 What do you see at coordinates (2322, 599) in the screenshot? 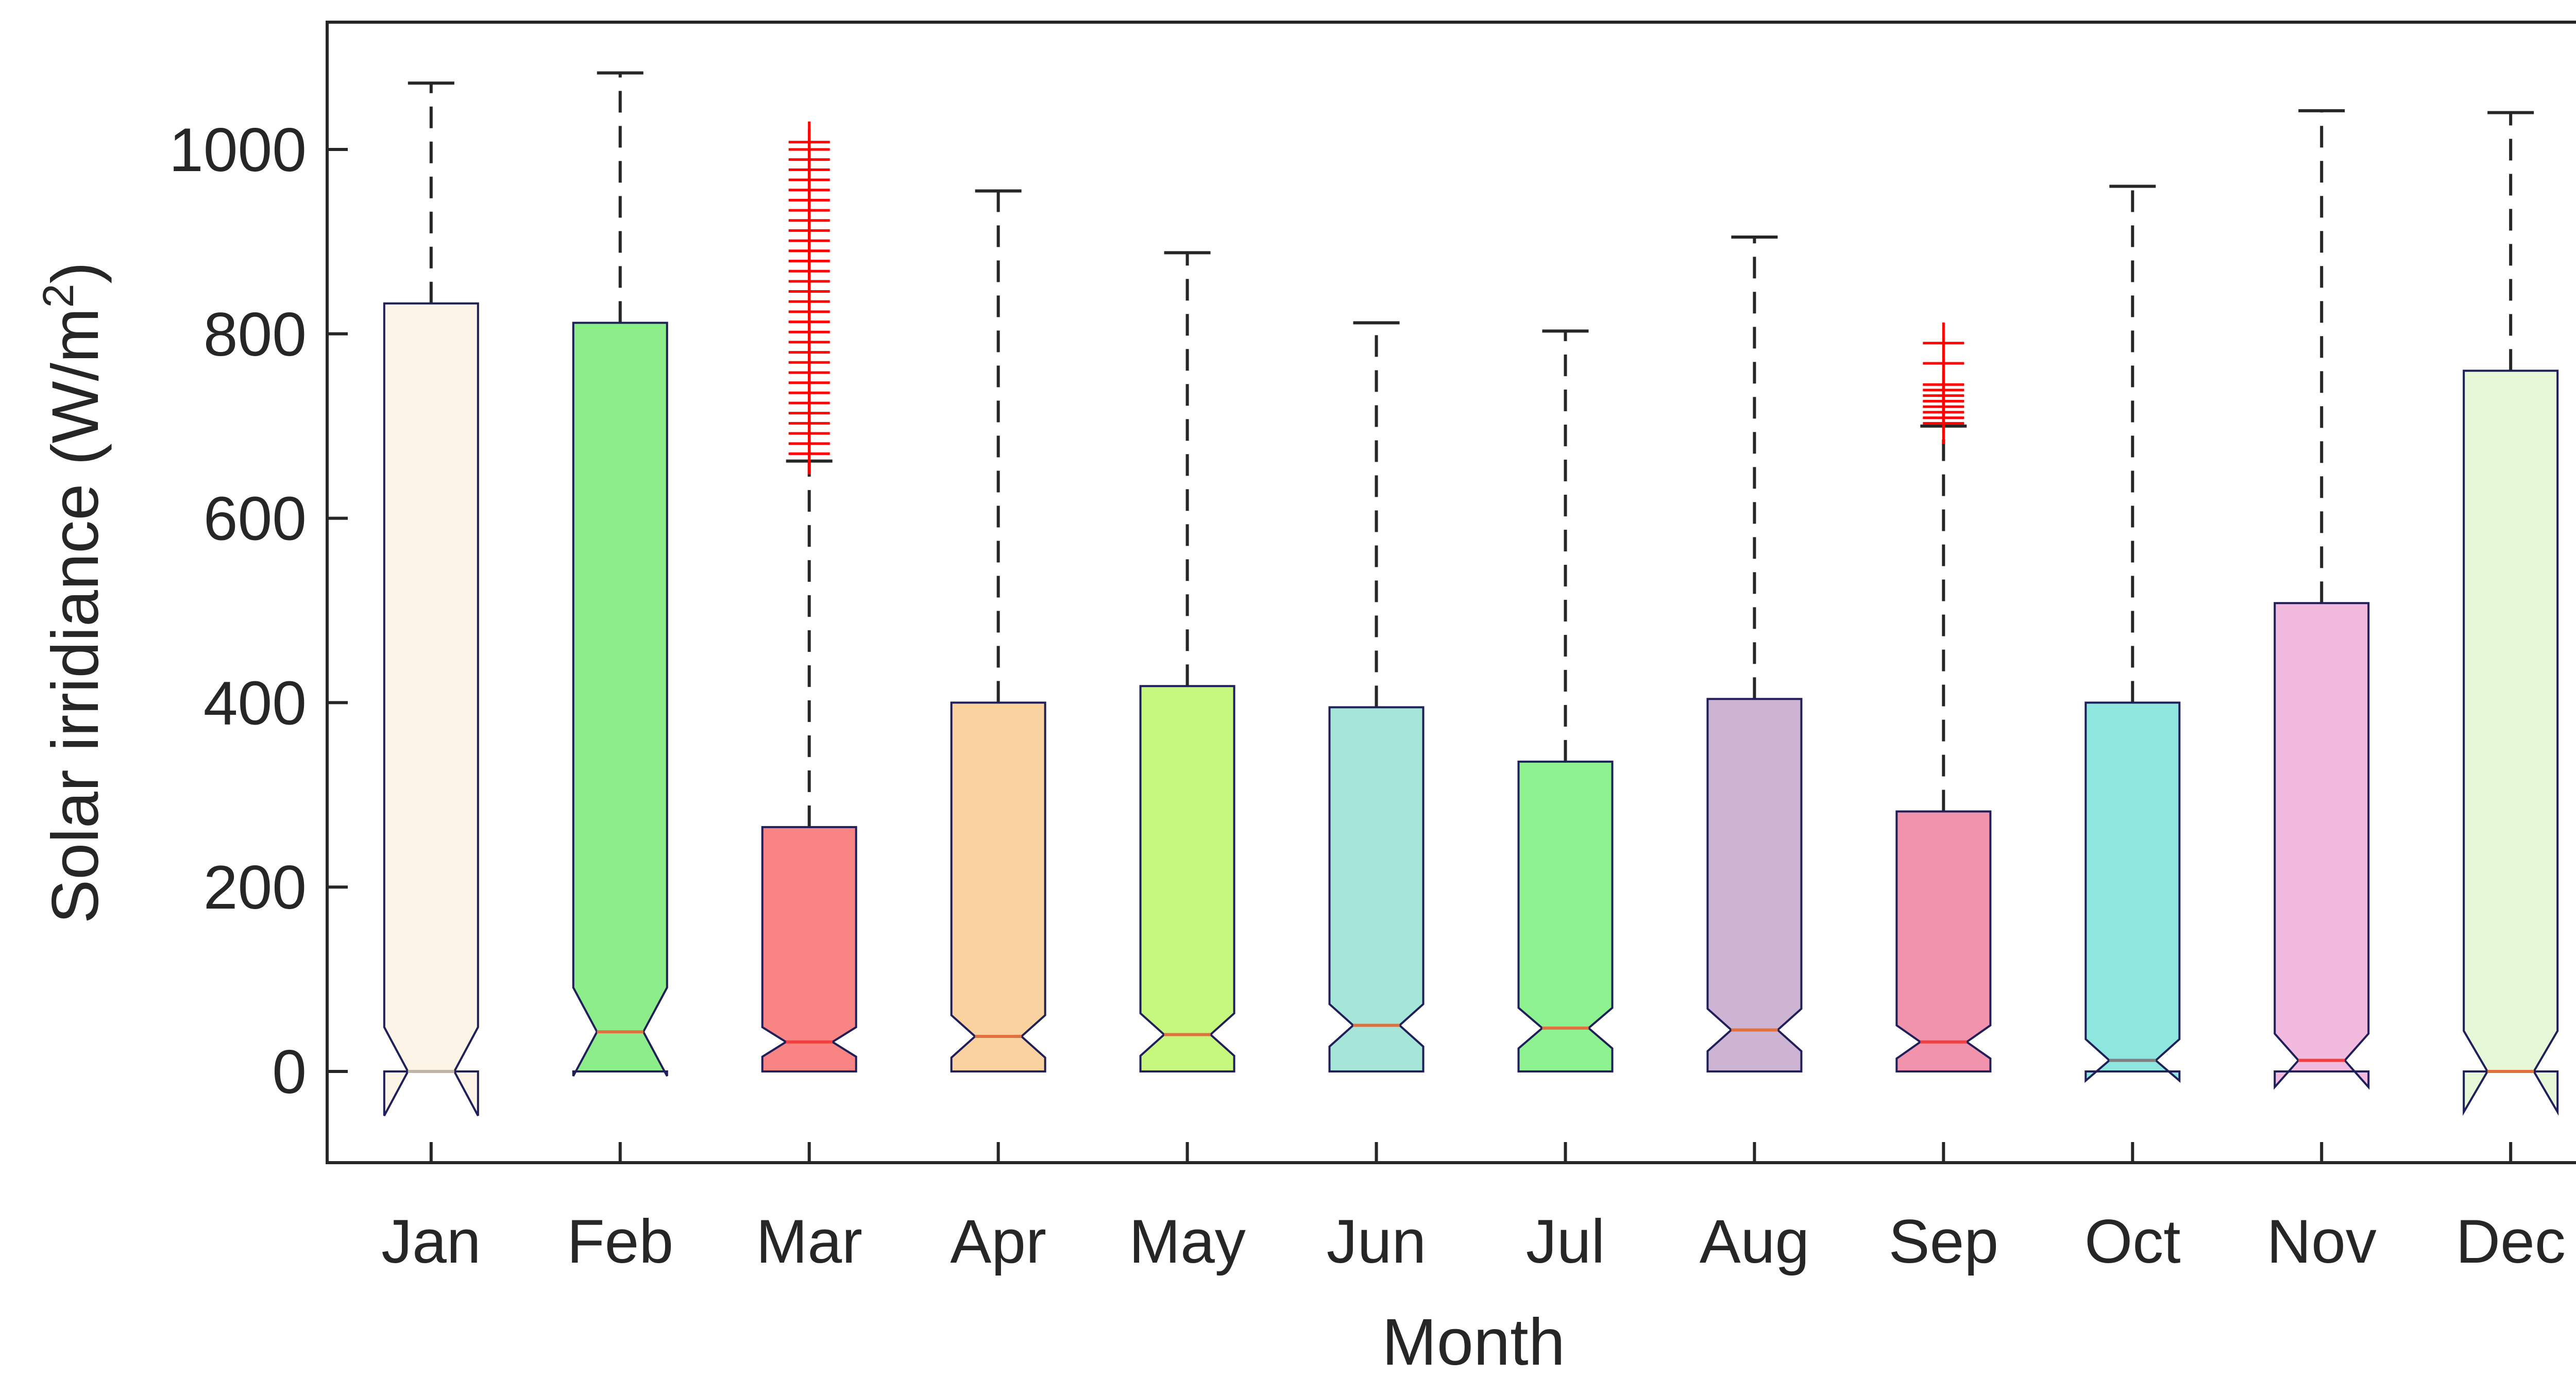
I see `box-nov` at bounding box center [2322, 599].